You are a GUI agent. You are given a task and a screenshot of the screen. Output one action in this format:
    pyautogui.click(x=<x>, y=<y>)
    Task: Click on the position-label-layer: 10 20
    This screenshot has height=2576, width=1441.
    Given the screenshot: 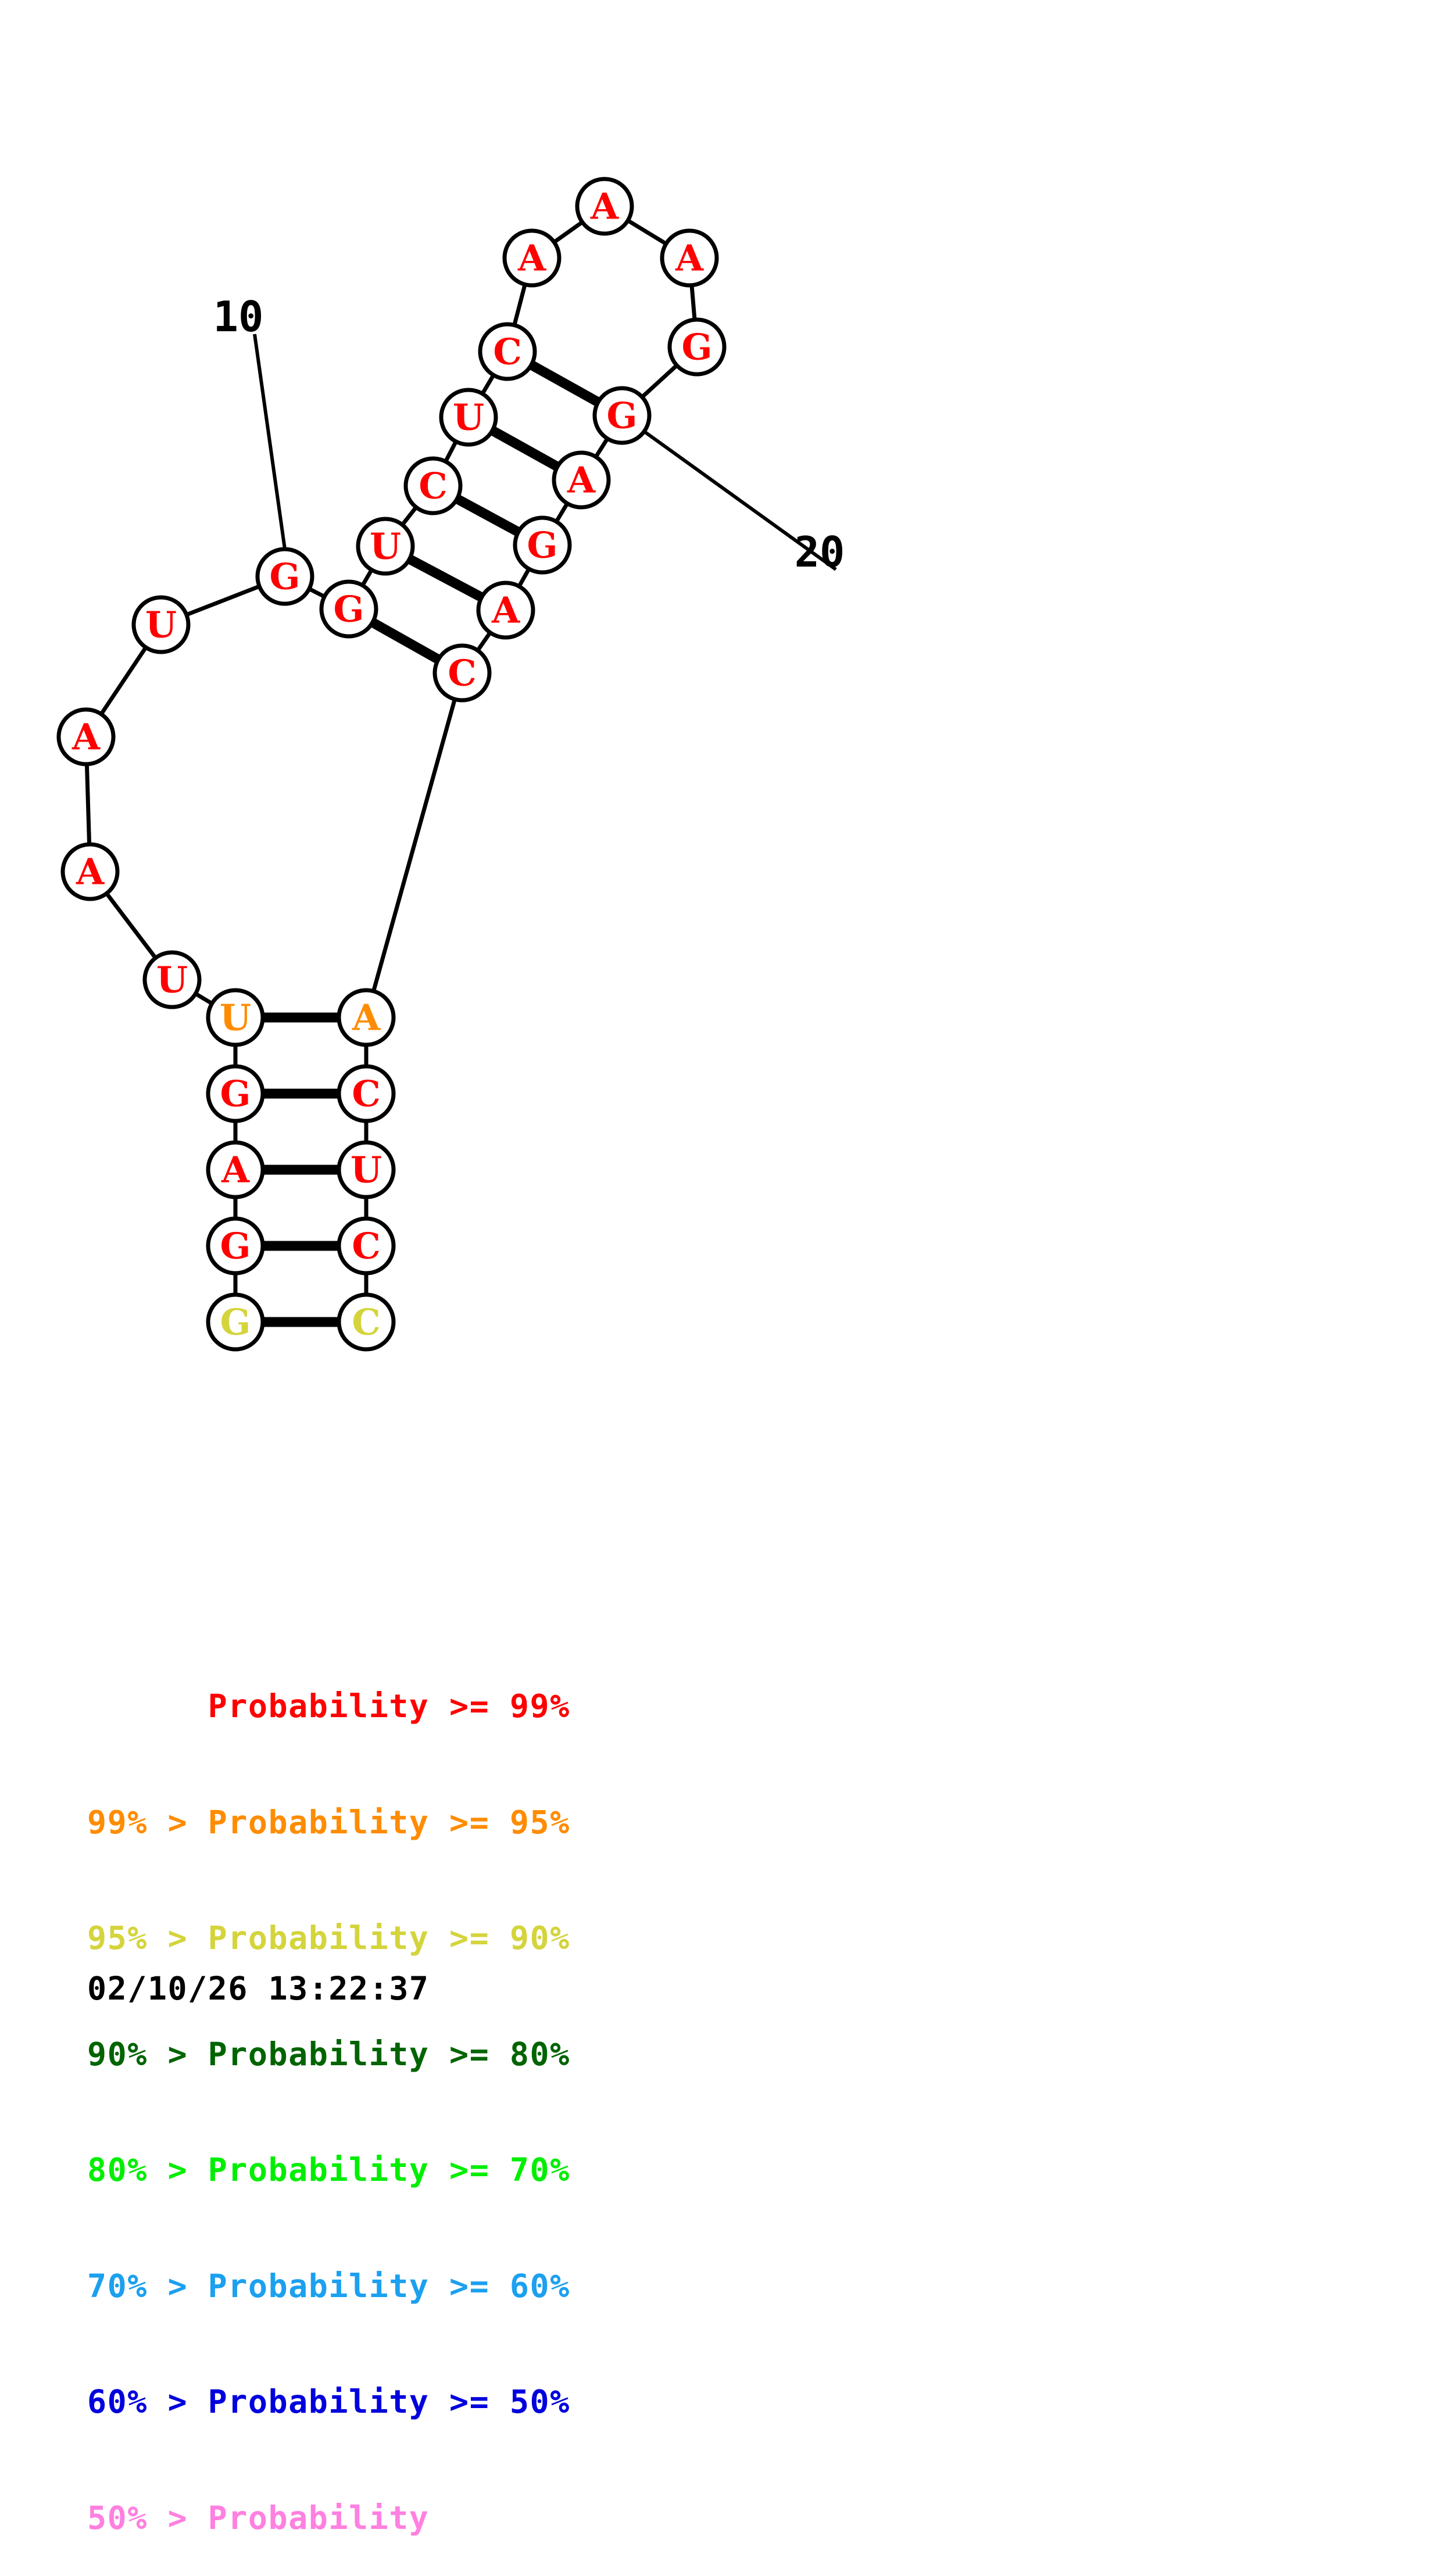 What is the action you would take?
    pyautogui.click(x=529, y=434)
    